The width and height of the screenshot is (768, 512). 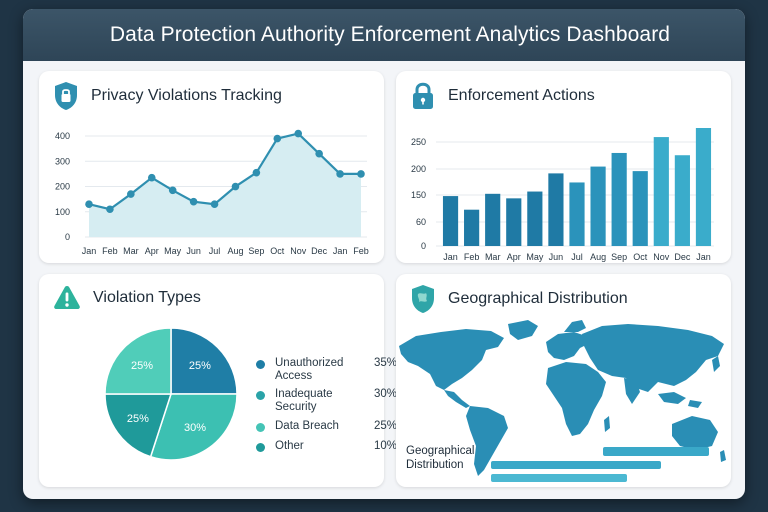 What do you see at coordinates (289, 446) in the screenshot?
I see `legend-label: Other` at bounding box center [289, 446].